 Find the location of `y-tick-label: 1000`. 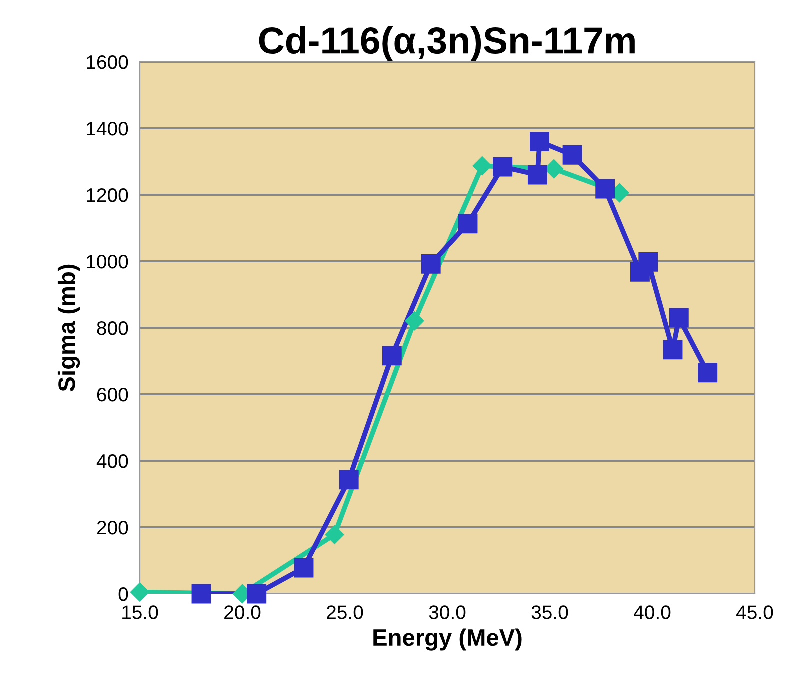

y-tick-label: 1000 is located at coordinates (107, 261).